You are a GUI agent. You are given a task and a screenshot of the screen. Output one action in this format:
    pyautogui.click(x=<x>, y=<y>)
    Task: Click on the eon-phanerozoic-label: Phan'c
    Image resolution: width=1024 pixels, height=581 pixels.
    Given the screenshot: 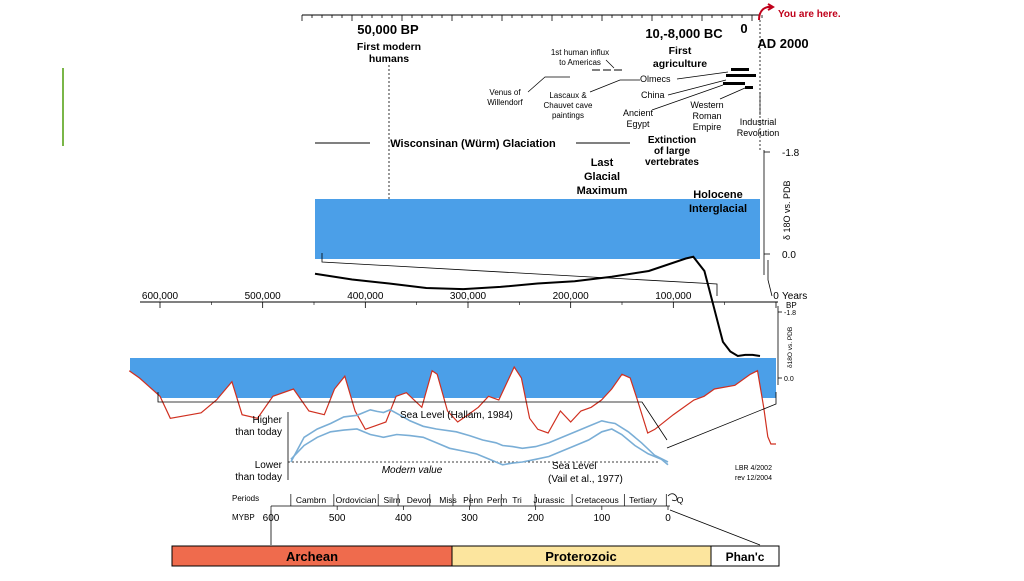 What is the action you would take?
    pyautogui.click(x=745, y=557)
    